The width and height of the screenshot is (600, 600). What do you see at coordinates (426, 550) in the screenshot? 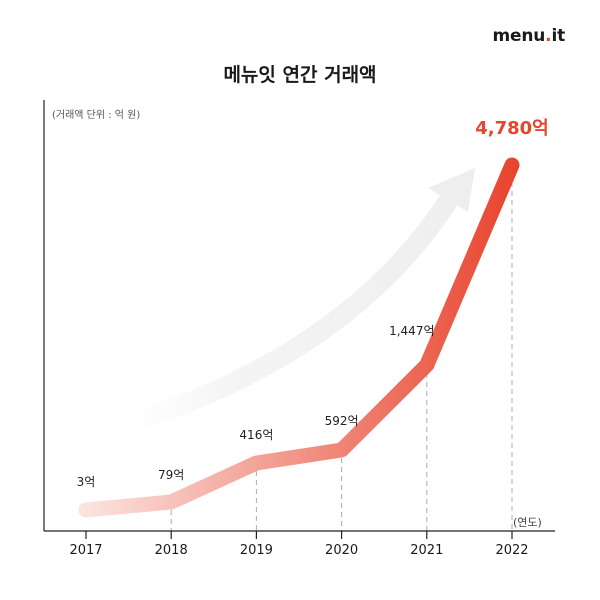
I see `x-tick-label-2021: 2021` at bounding box center [426, 550].